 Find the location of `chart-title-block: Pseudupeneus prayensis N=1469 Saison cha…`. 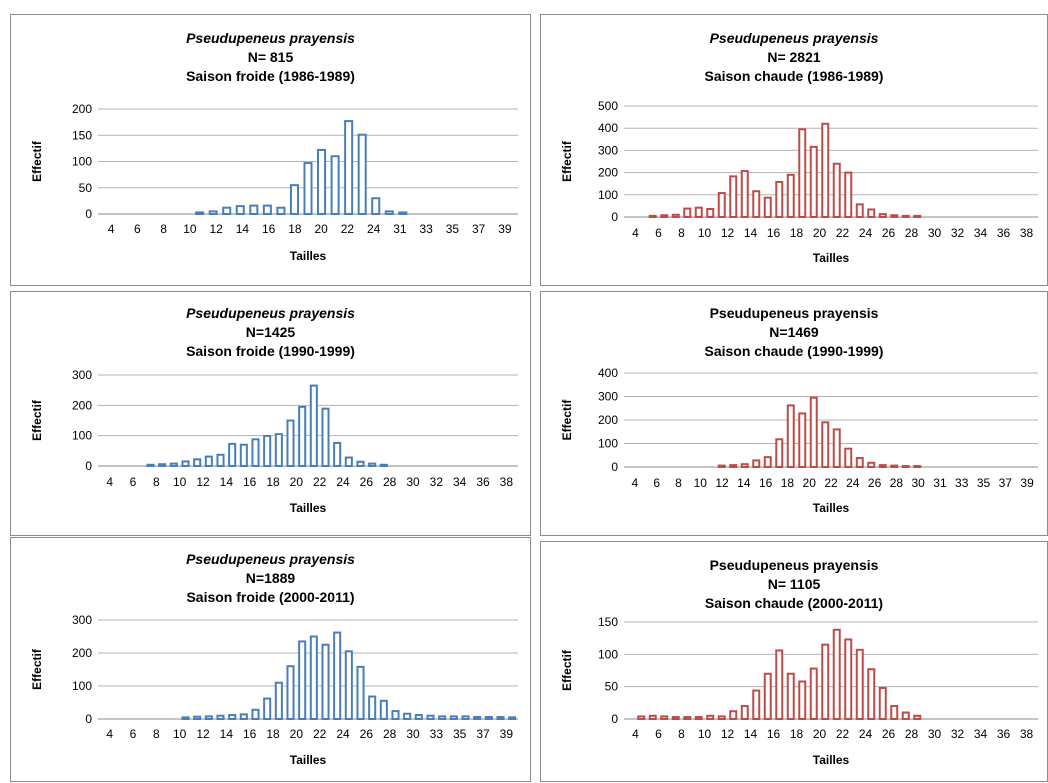

chart-title-block: Pseudupeneus prayensis N=1469 Saison cha… is located at coordinates (794, 332).